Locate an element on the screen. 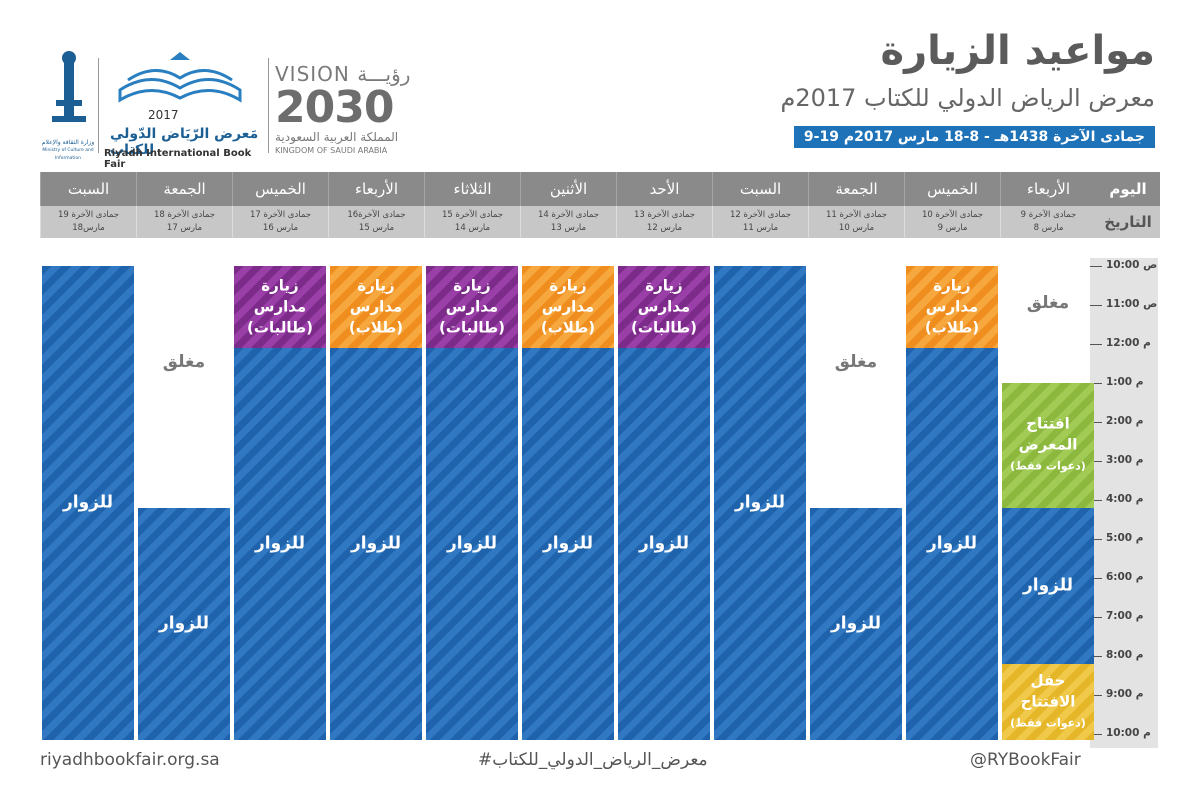 This screenshot has width=1200, height=785. gregorian-date: 16 مارس is located at coordinates (280, 228).